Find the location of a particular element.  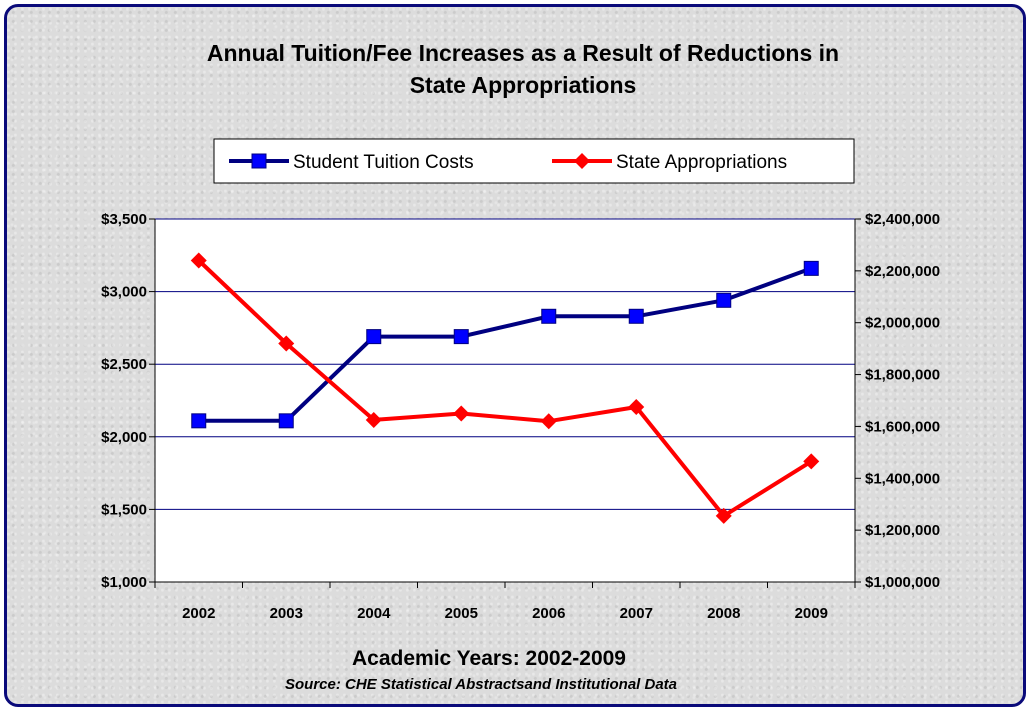

y-left-tick-label: $3,000 is located at coordinates (124, 292).